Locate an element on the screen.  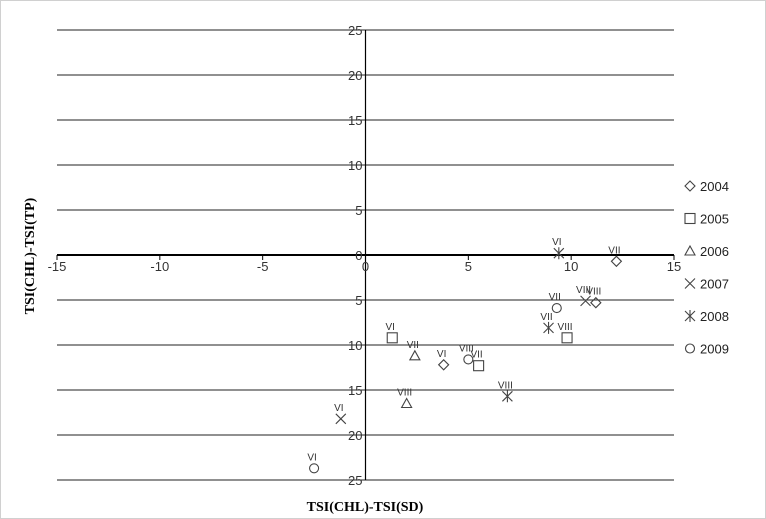
x-tick-label: 5 is located at coordinates (468, 266).